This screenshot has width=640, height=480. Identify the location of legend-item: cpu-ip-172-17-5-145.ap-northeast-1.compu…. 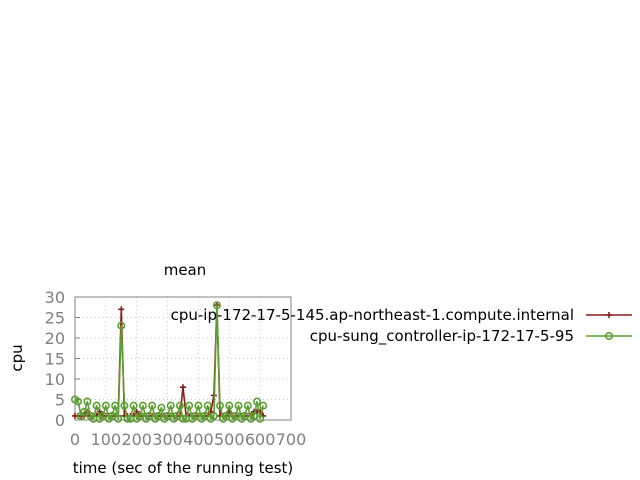
(401, 315).